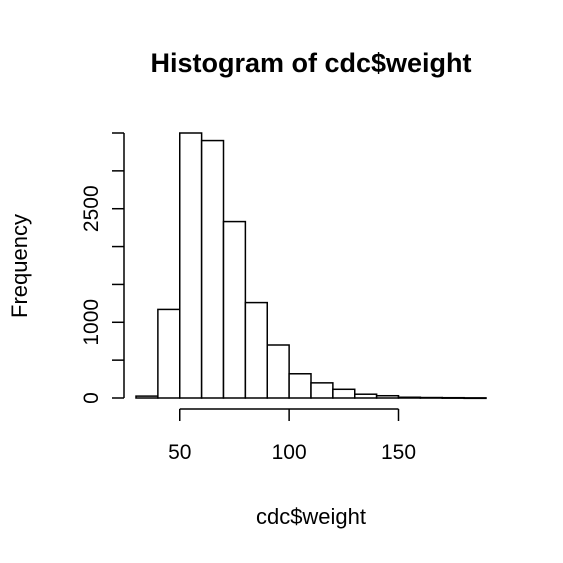 This screenshot has height=563, width=563. I want to click on y-axis: 0 1000 2500, so click(102, 268).